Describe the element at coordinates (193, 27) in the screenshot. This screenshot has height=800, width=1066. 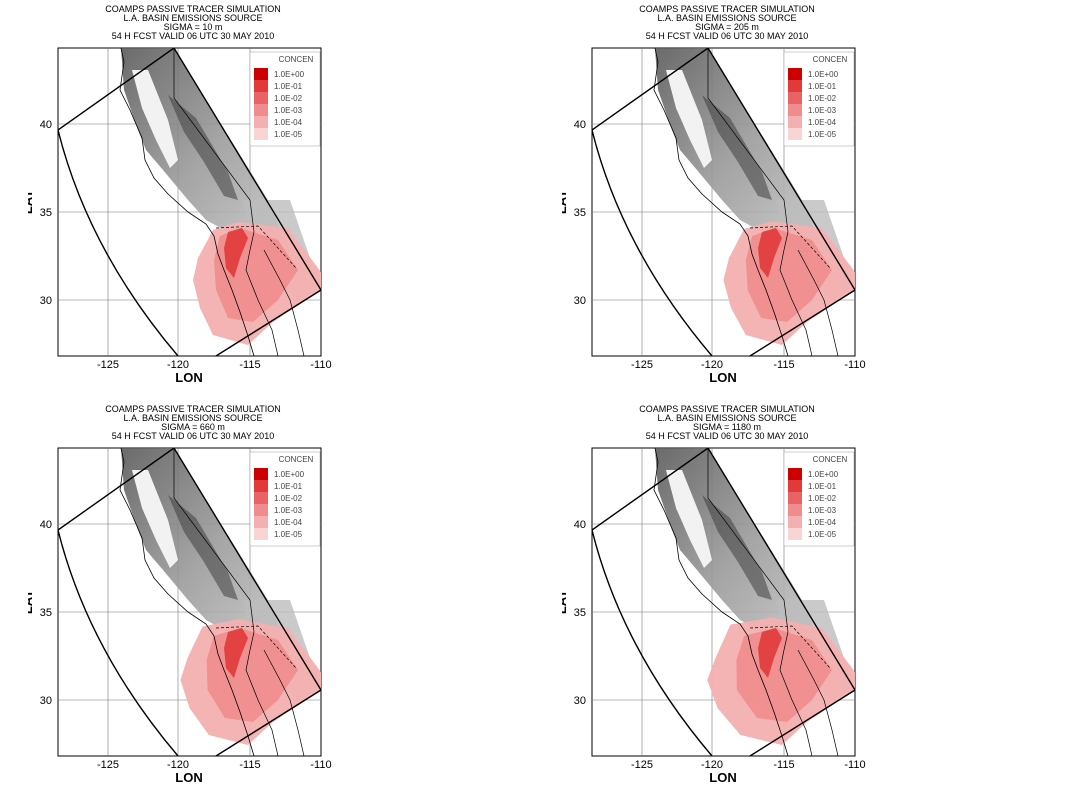
I see `title-line-3: SIGMA = 10 m` at that location.